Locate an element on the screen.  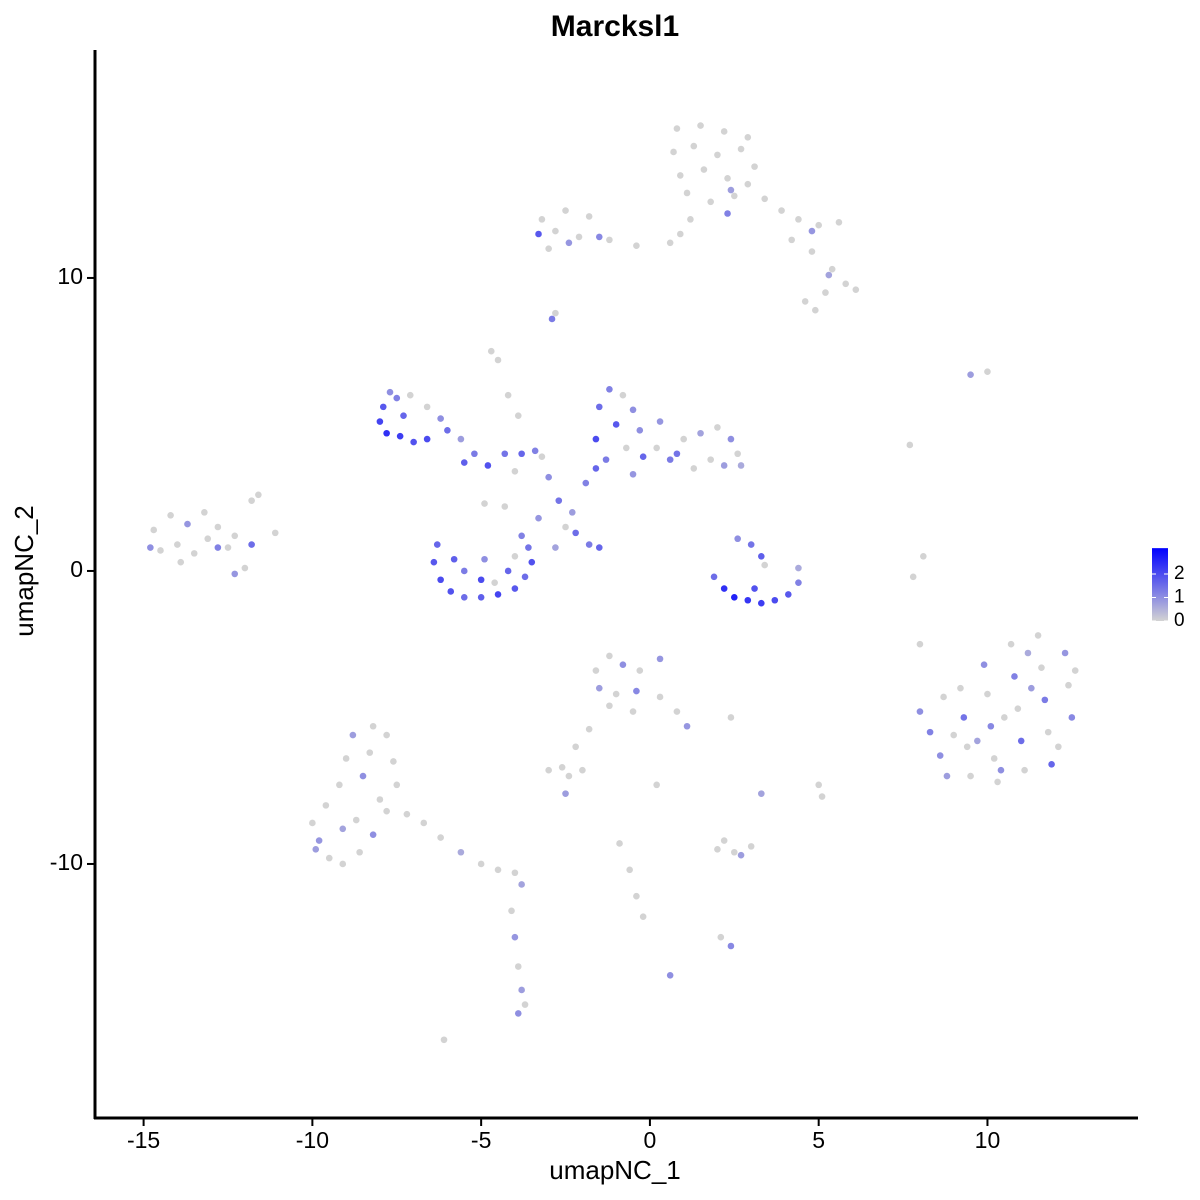
x-tick-label: -5 is located at coordinates (481, 1140).